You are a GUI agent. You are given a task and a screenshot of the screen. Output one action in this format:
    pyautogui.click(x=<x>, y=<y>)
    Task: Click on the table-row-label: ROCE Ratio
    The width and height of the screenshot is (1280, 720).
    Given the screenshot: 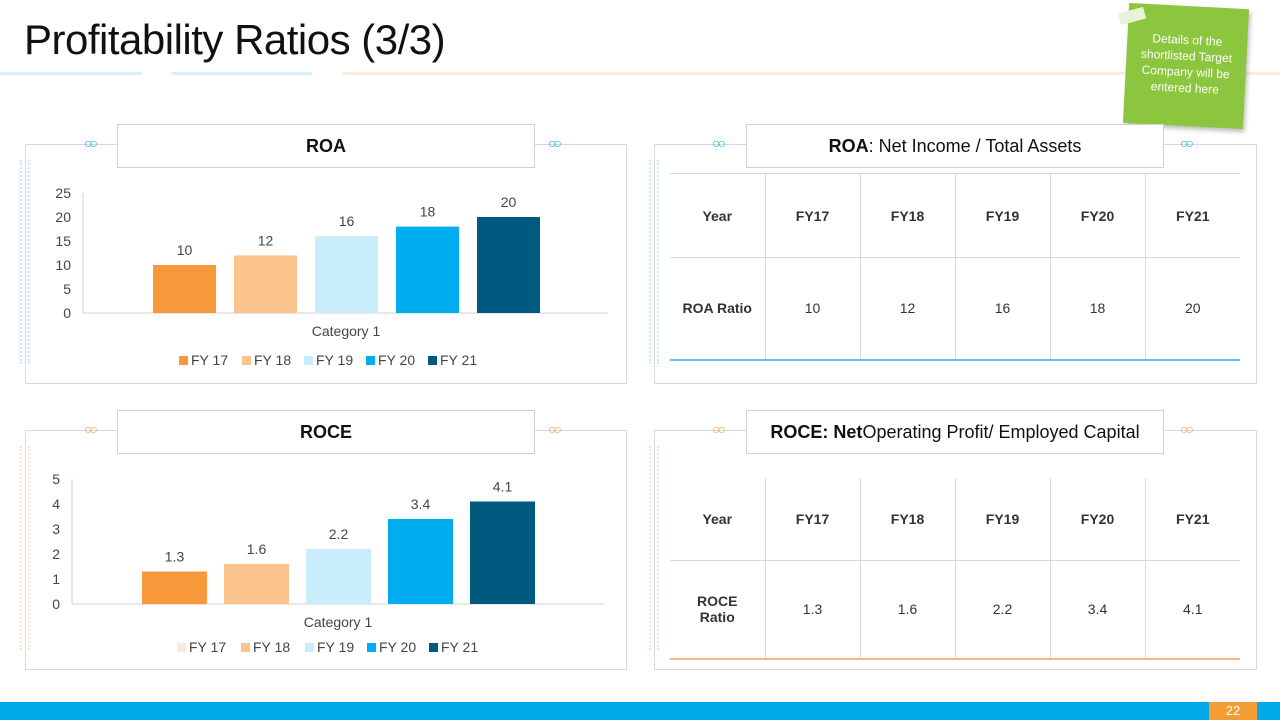 What is the action you would take?
    pyautogui.click(x=718, y=609)
    